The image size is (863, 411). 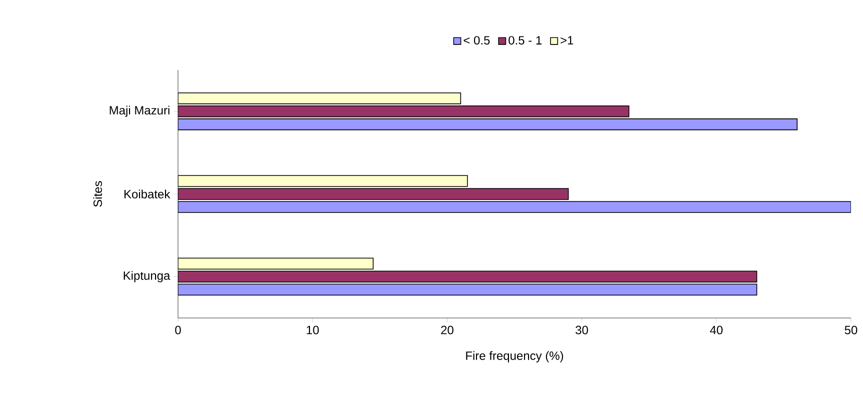 What do you see at coordinates (447, 330) in the screenshot?
I see `x-tick-label: 20` at bounding box center [447, 330].